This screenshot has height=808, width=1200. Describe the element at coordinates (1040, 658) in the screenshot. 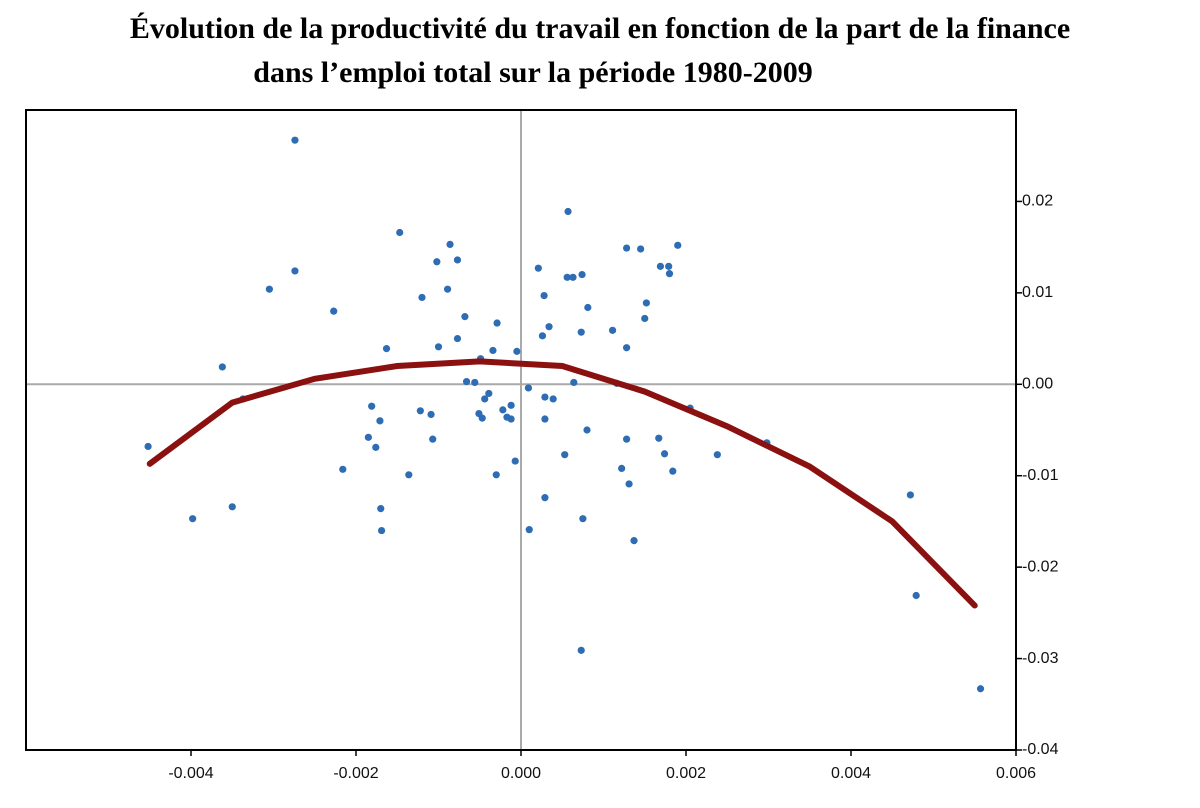

I see `y-tick-label: -0.03` at that location.